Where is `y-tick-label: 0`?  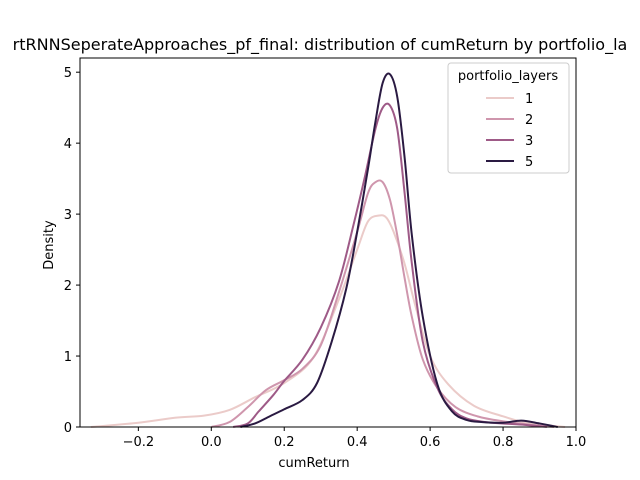
y-tick-label: 0 is located at coordinates (68, 428).